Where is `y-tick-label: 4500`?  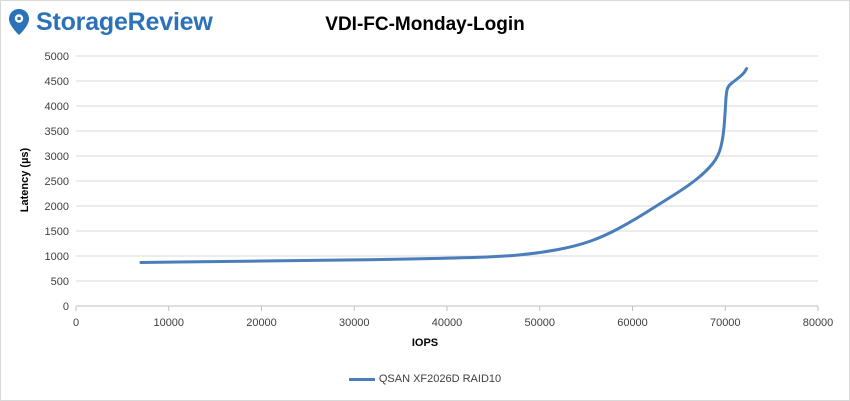
y-tick-label: 4500 is located at coordinates (57, 82).